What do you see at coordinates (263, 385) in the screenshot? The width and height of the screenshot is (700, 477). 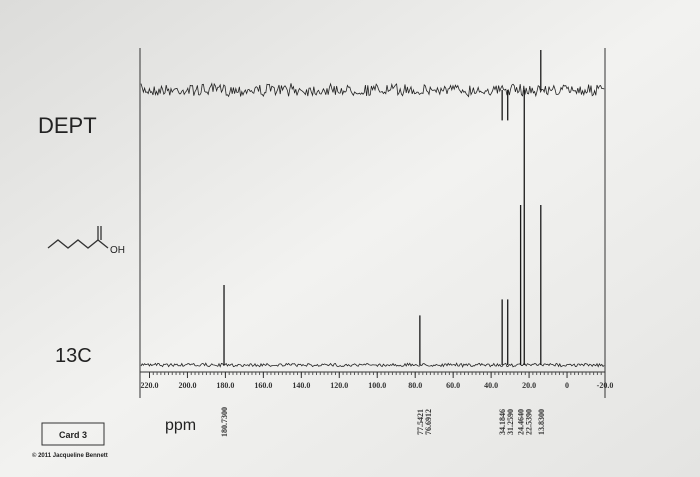 I see `x-tick-label: 160.0` at bounding box center [263, 385].